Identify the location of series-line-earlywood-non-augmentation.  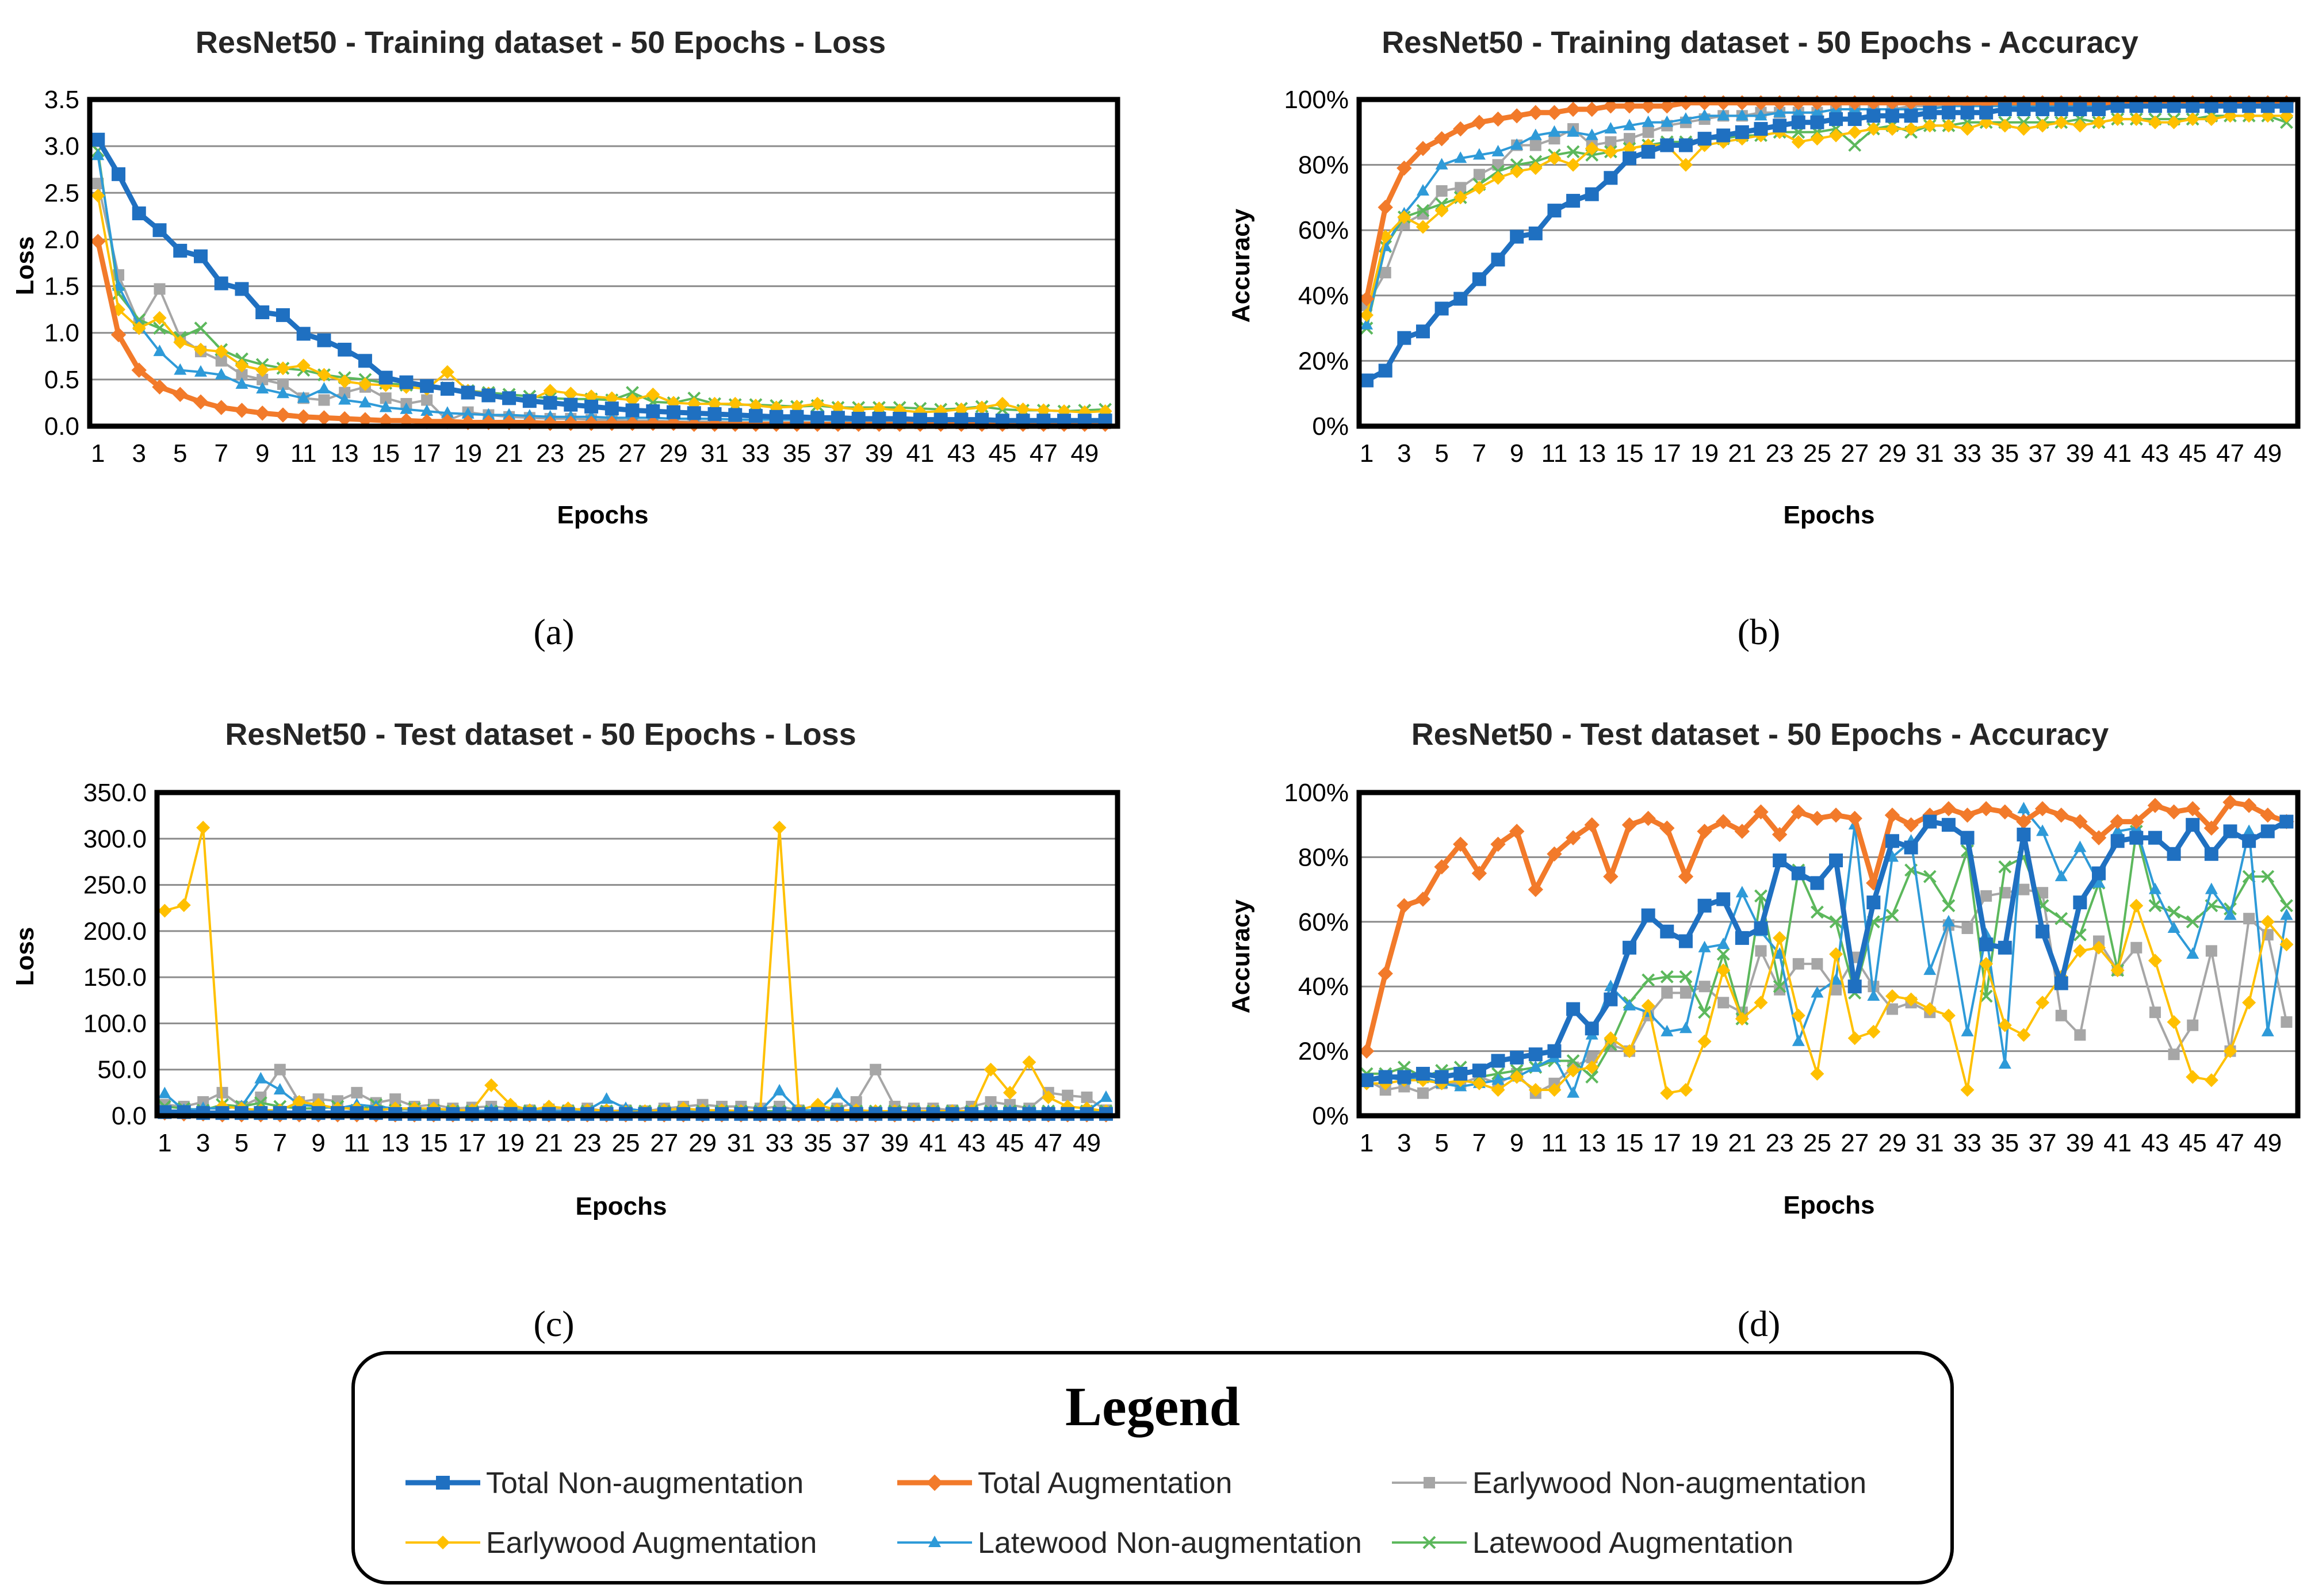
(601, 304).